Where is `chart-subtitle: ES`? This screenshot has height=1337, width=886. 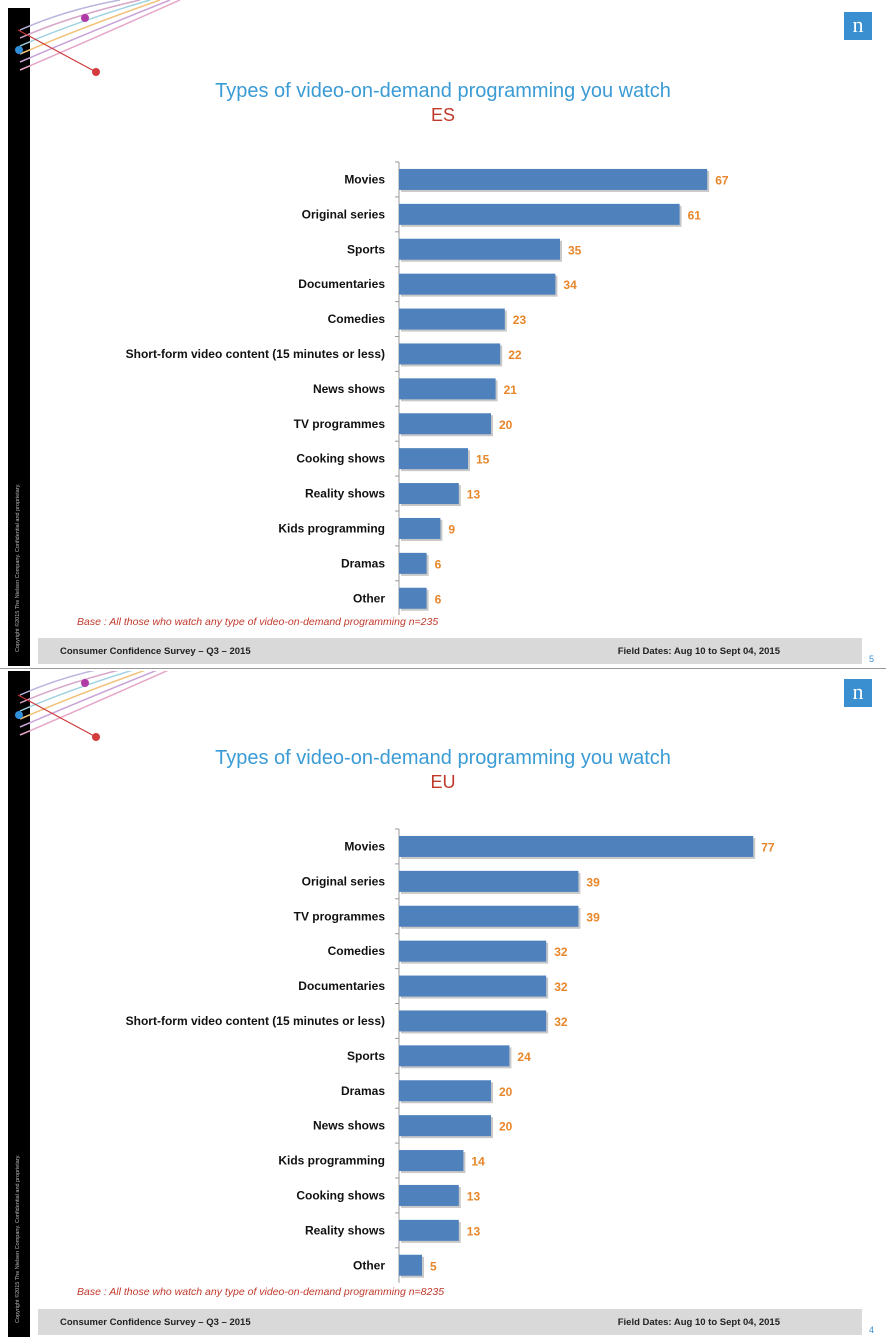
chart-subtitle: ES is located at coordinates (443, 115).